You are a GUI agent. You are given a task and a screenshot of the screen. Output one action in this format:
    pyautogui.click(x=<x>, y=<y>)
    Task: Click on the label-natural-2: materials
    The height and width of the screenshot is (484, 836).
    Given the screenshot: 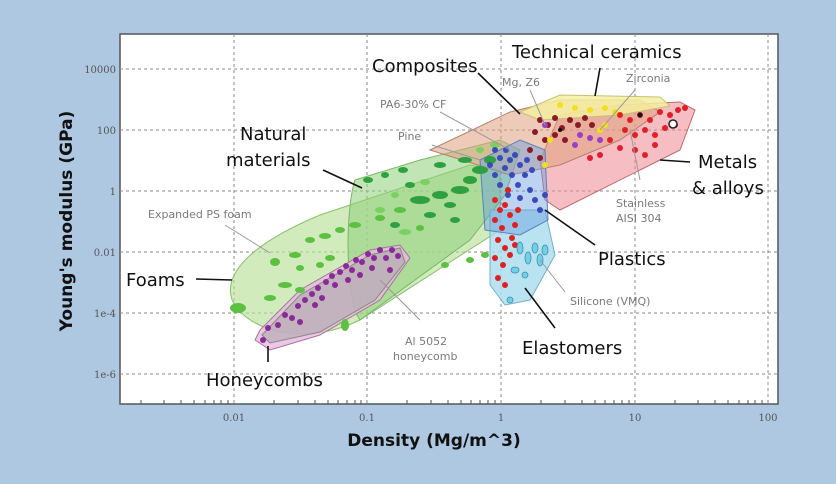 What is the action you would take?
    pyautogui.click(x=268, y=160)
    